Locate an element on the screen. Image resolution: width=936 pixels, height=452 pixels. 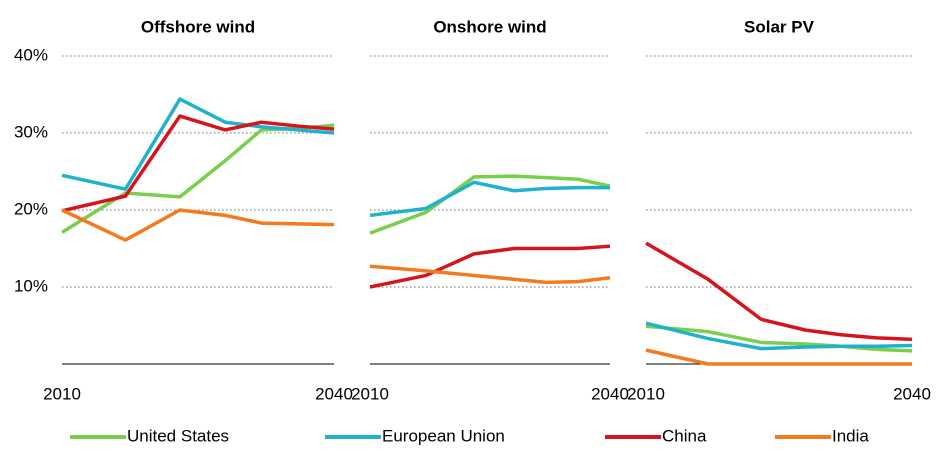
legend-label: India is located at coordinates (850, 435).